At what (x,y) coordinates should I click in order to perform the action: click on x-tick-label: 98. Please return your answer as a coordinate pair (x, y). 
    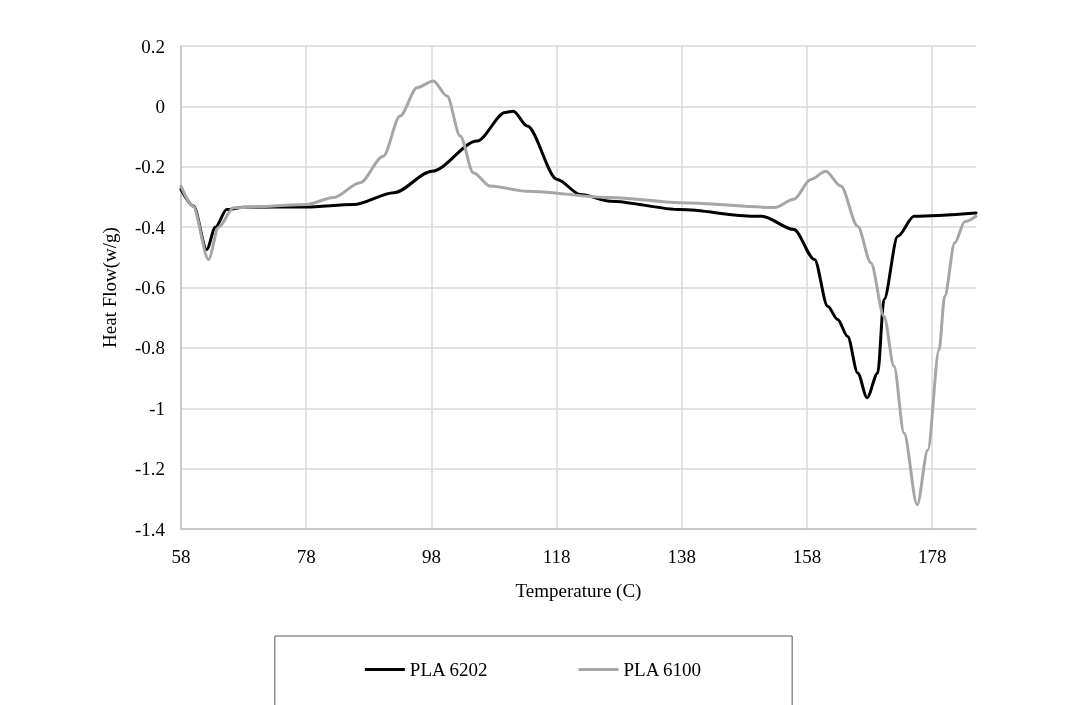
    Looking at the image, I should click on (431, 556).